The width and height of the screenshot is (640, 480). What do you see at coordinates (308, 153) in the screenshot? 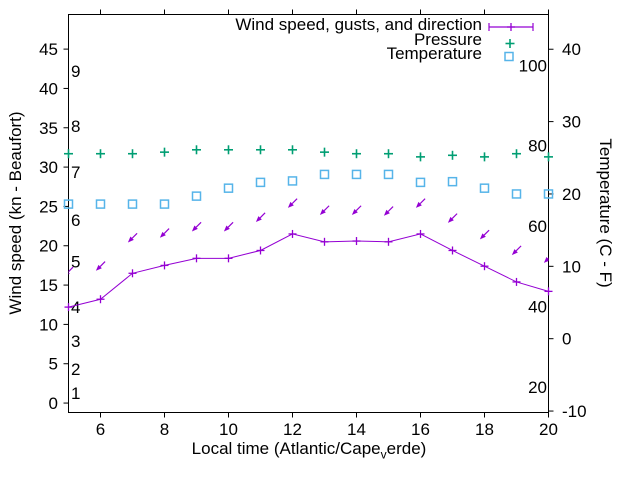
I see `pressure-series` at bounding box center [308, 153].